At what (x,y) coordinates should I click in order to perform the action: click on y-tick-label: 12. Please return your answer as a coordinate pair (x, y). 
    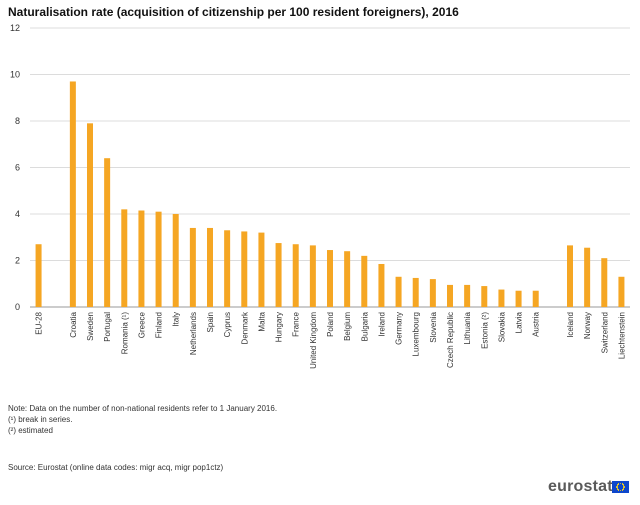
    Looking at the image, I should click on (15, 28).